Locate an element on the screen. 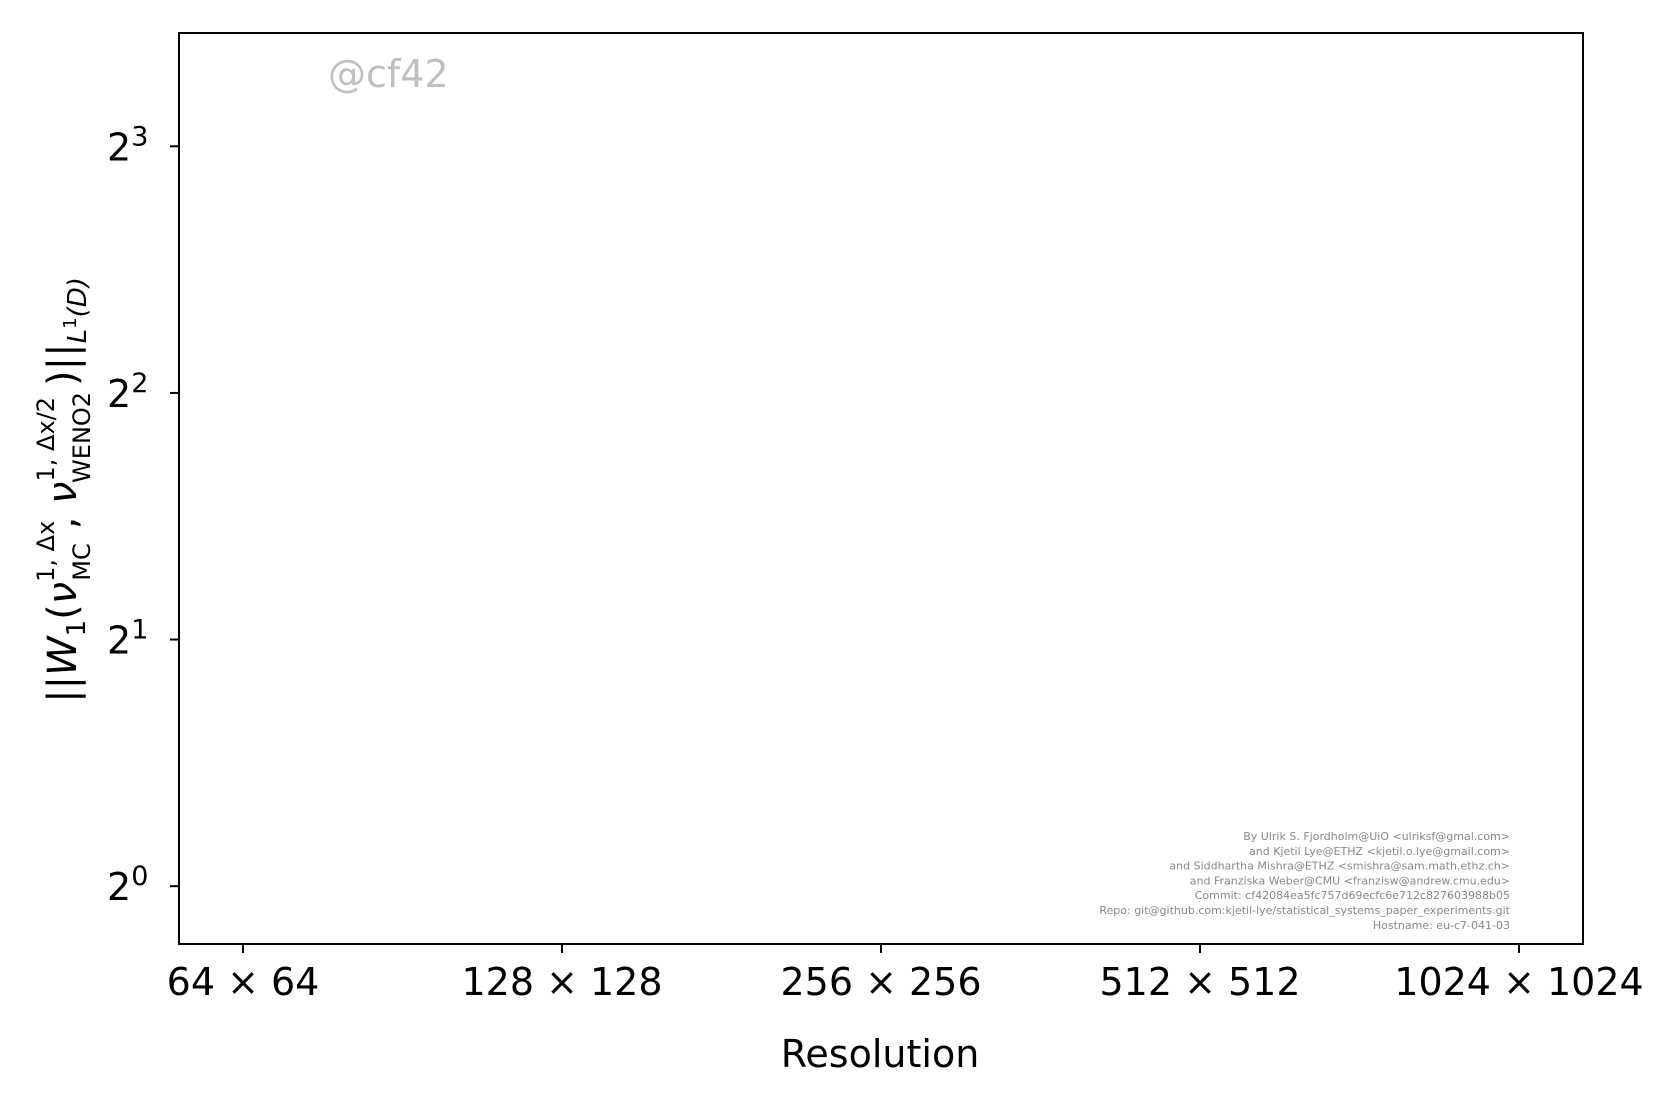  y-label-open-paren: ( is located at coordinates (63, 612).